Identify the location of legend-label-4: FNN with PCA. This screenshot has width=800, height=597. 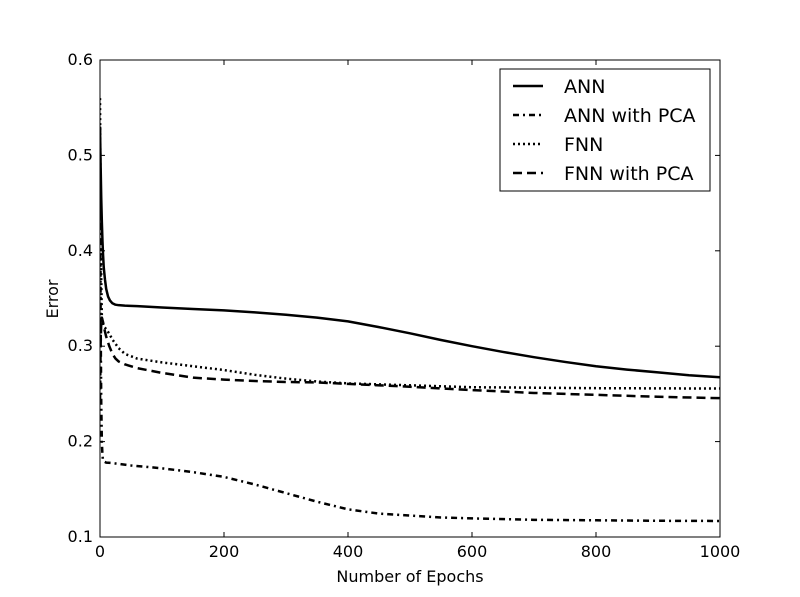
(628, 174).